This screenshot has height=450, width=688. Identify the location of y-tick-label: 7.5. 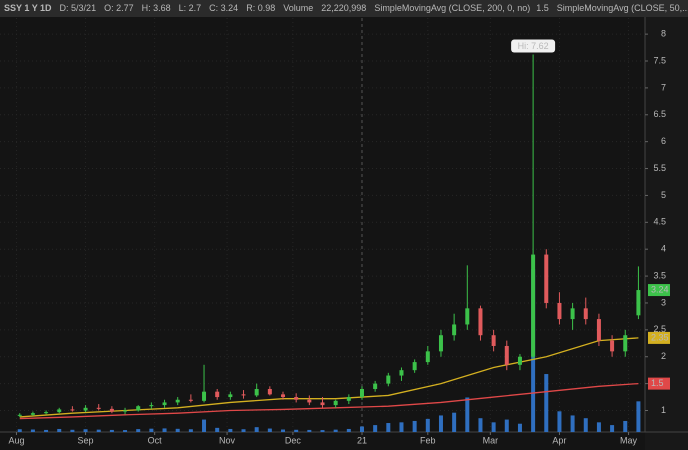
(659, 60).